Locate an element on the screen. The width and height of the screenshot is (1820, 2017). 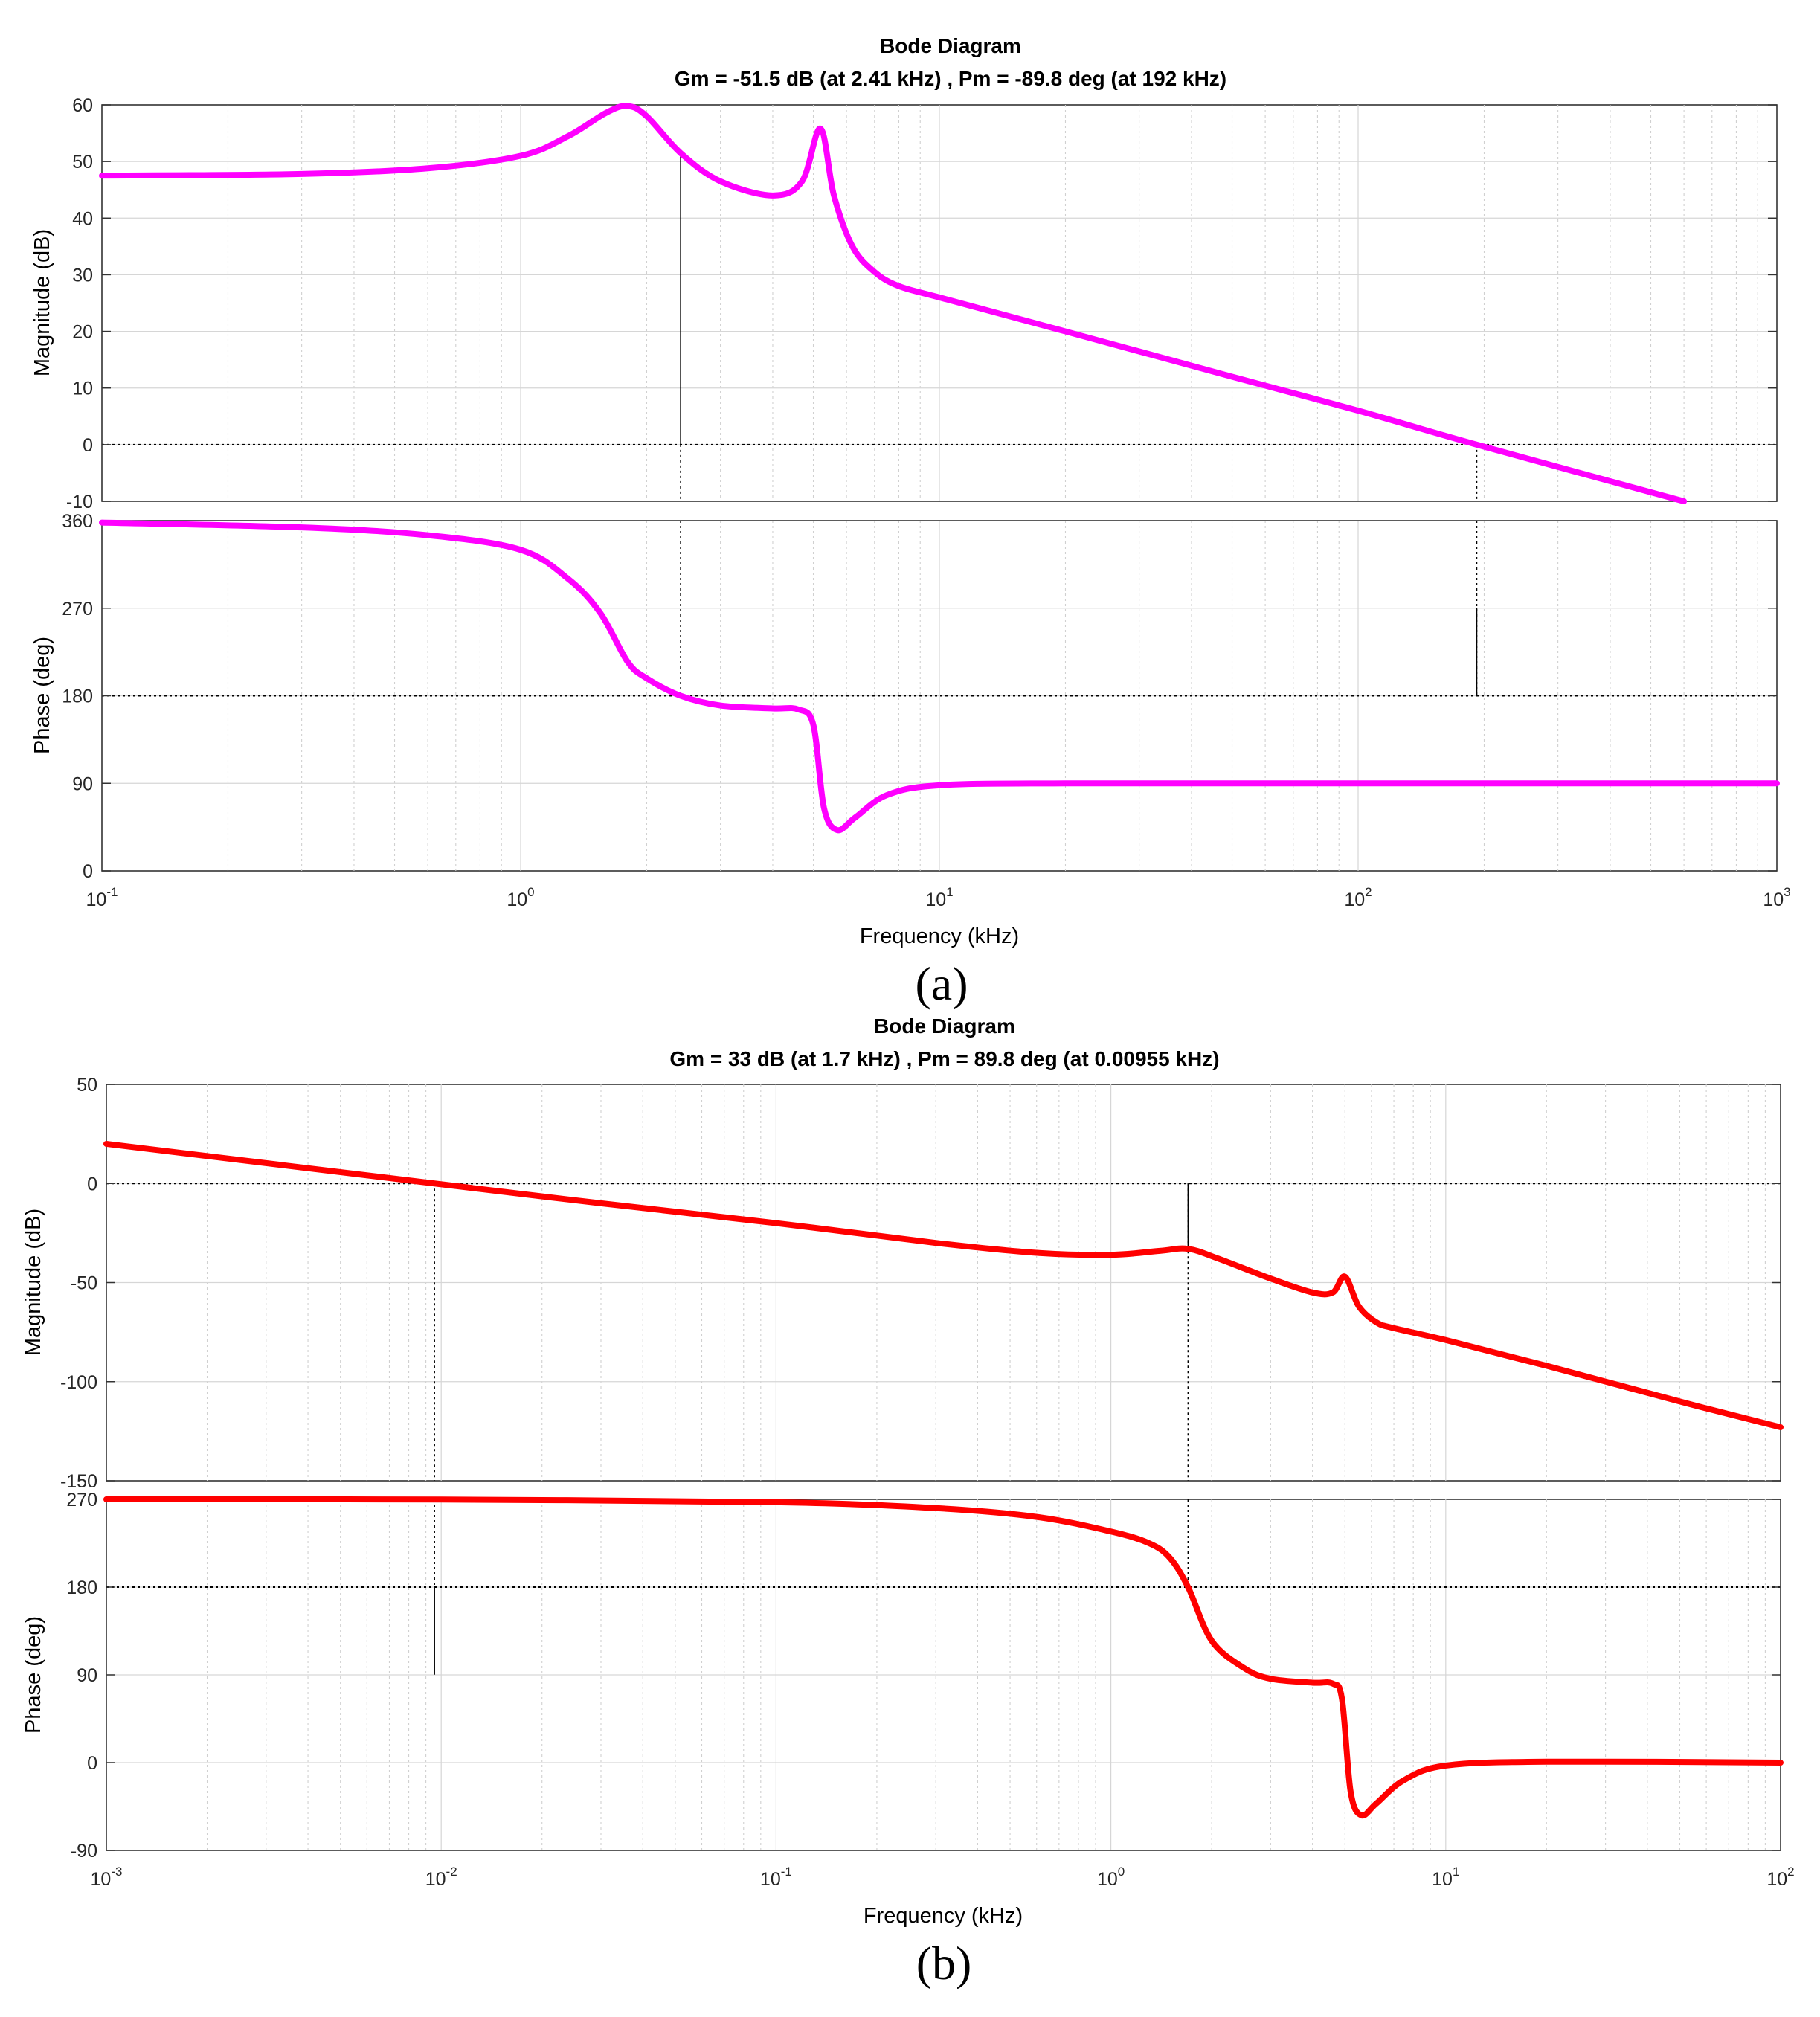
panel-a-phase-ytick-label: 0 is located at coordinates (88, 871).